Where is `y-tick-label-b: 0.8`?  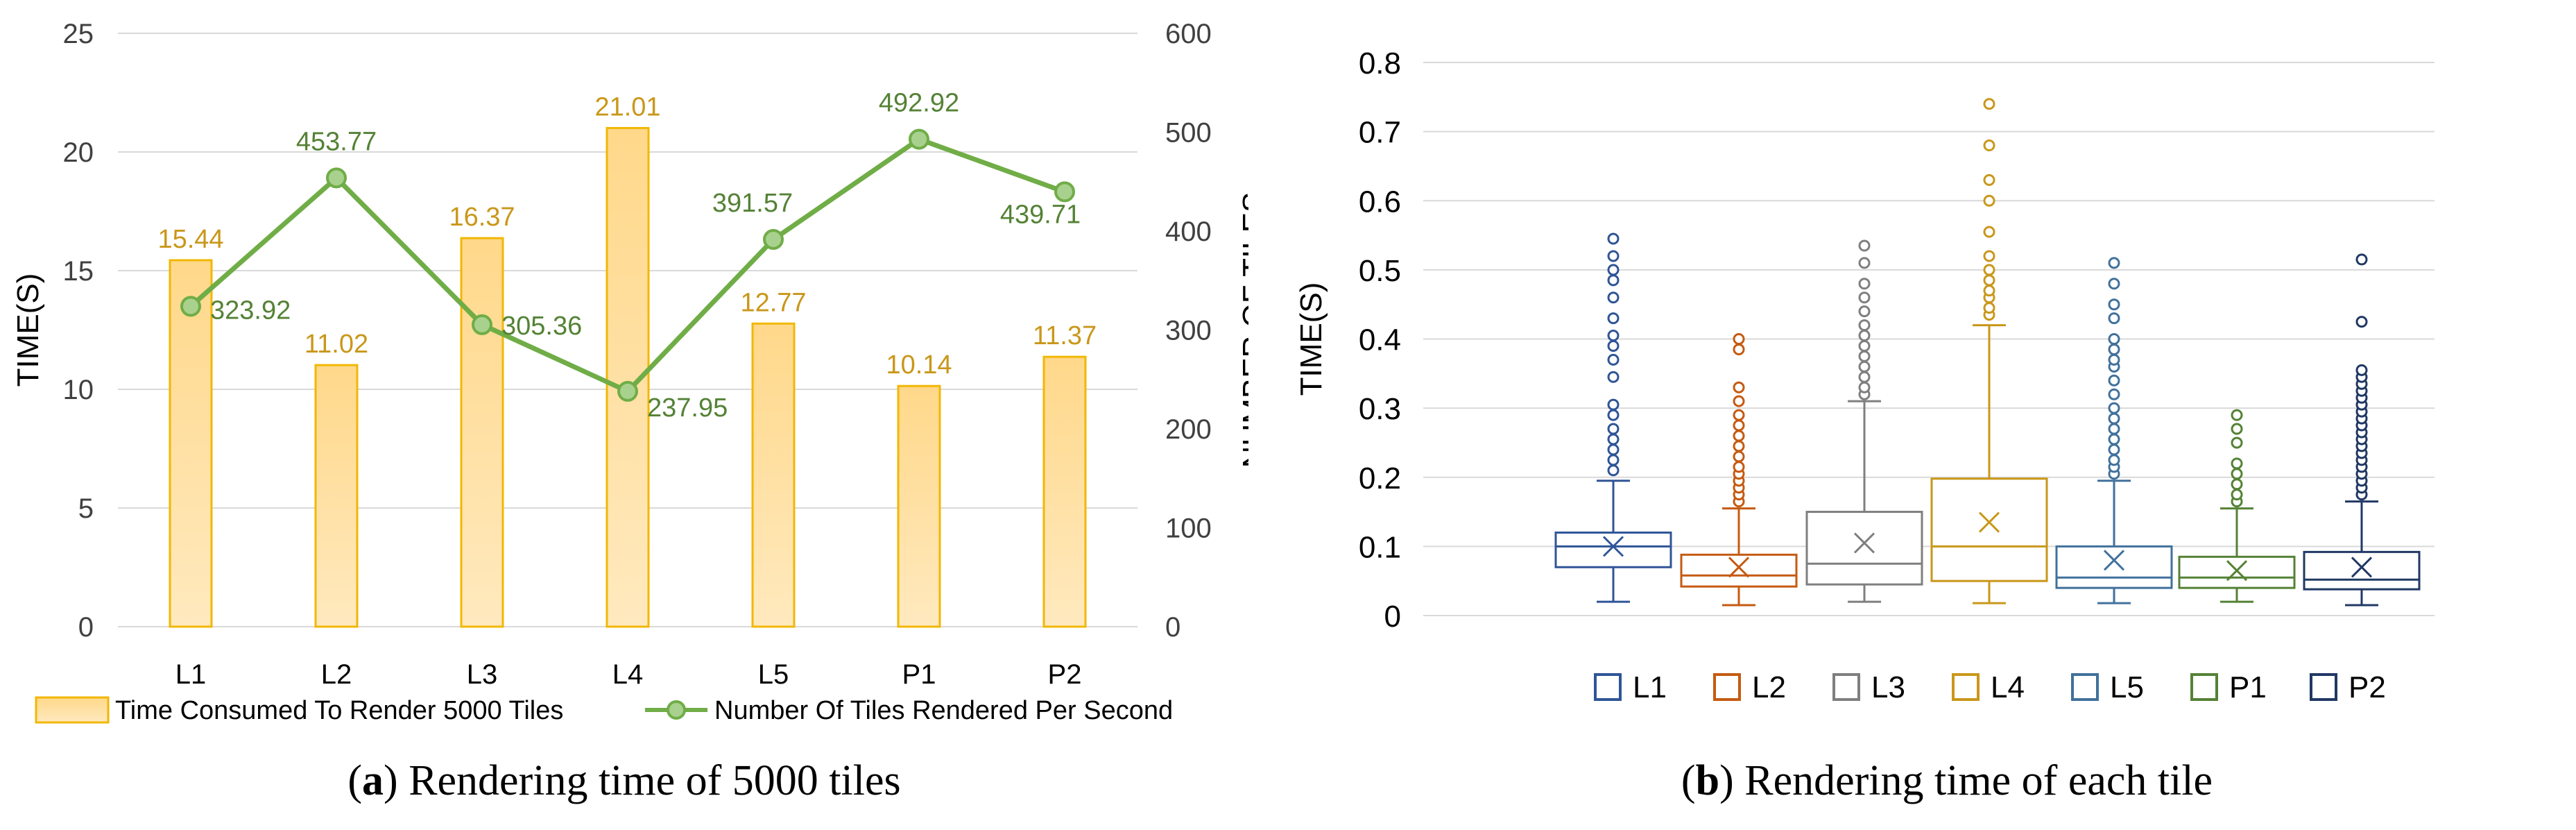 y-tick-label-b: 0.8 is located at coordinates (1380, 63).